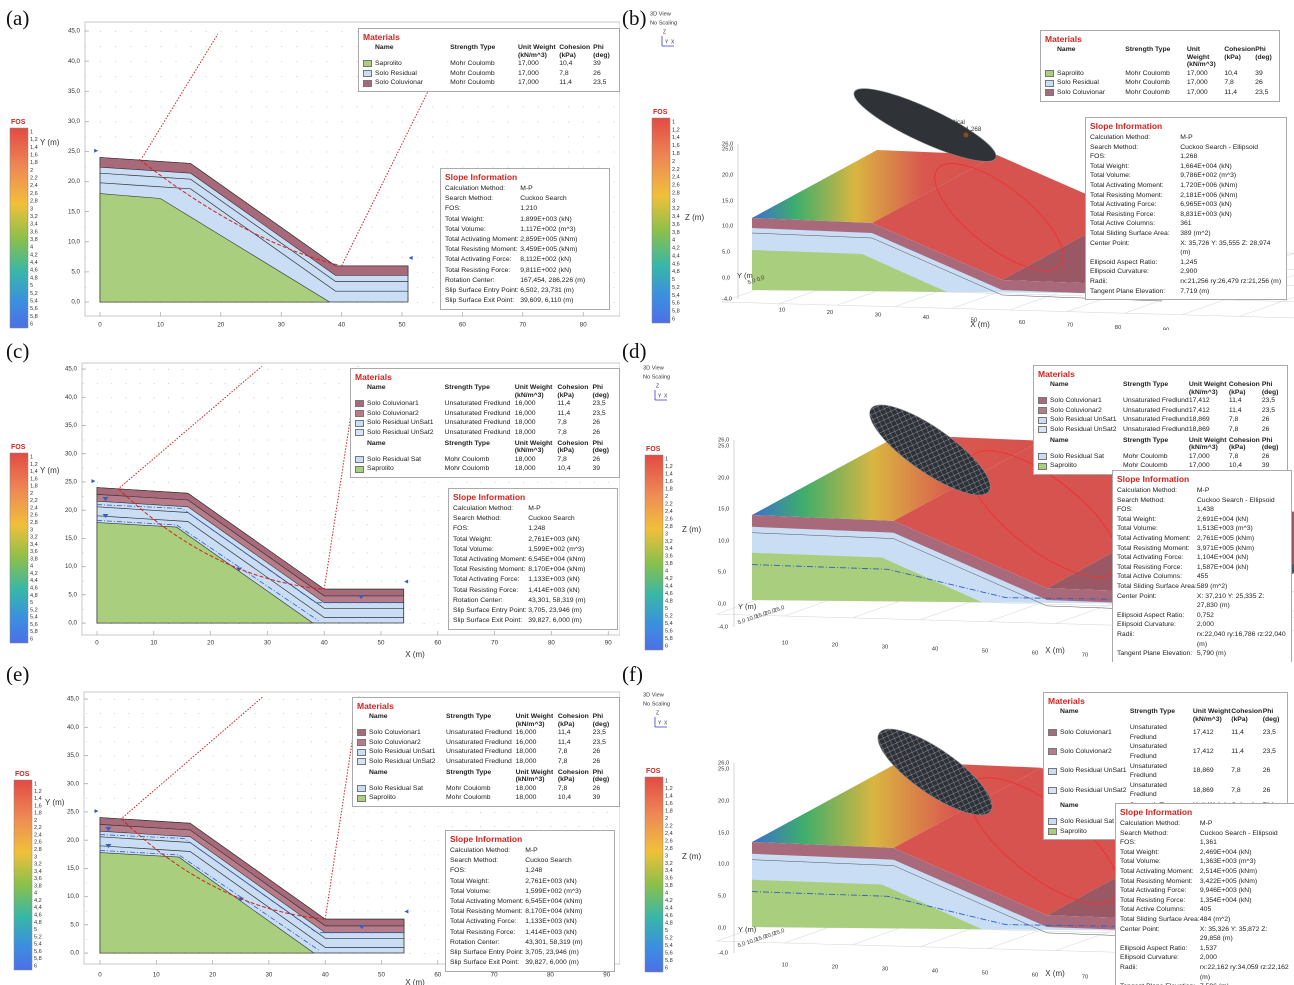 This screenshot has width=1294, height=985. I want to click on x-tick-label: 20, so click(210, 643).